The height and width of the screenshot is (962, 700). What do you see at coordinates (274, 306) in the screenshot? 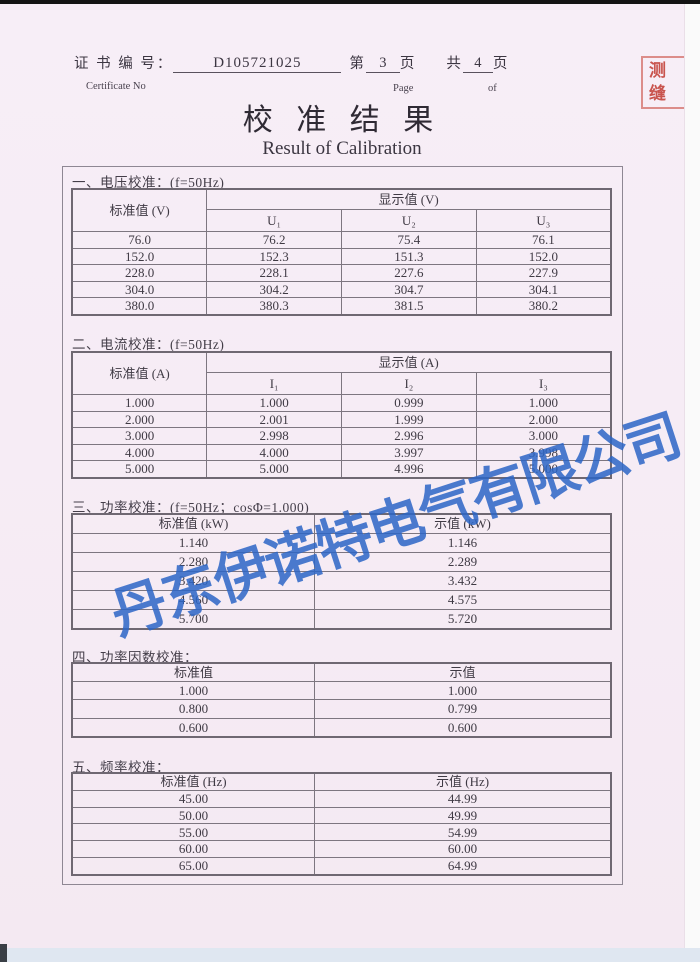
I see `table-cell: 380.3` at bounding box center [274, 306].